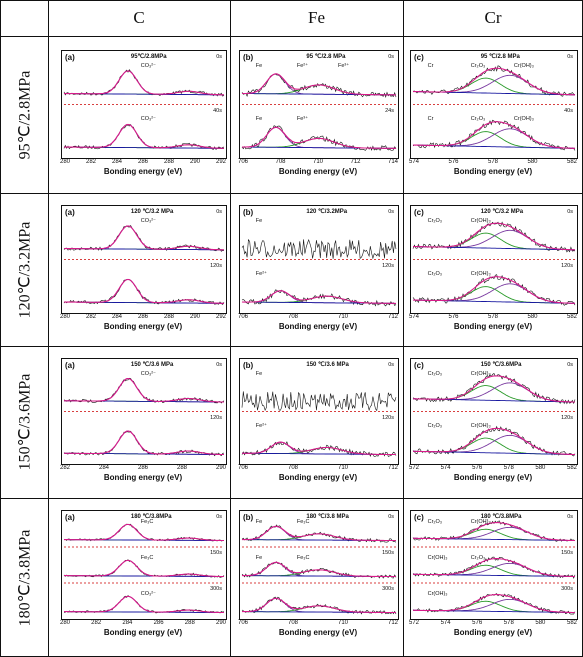 The width and height of the screenshot is (583, 657). Describe the element at coordinates (259, 557) in the screenshot. I see `species-annotation: Fe` at that location.